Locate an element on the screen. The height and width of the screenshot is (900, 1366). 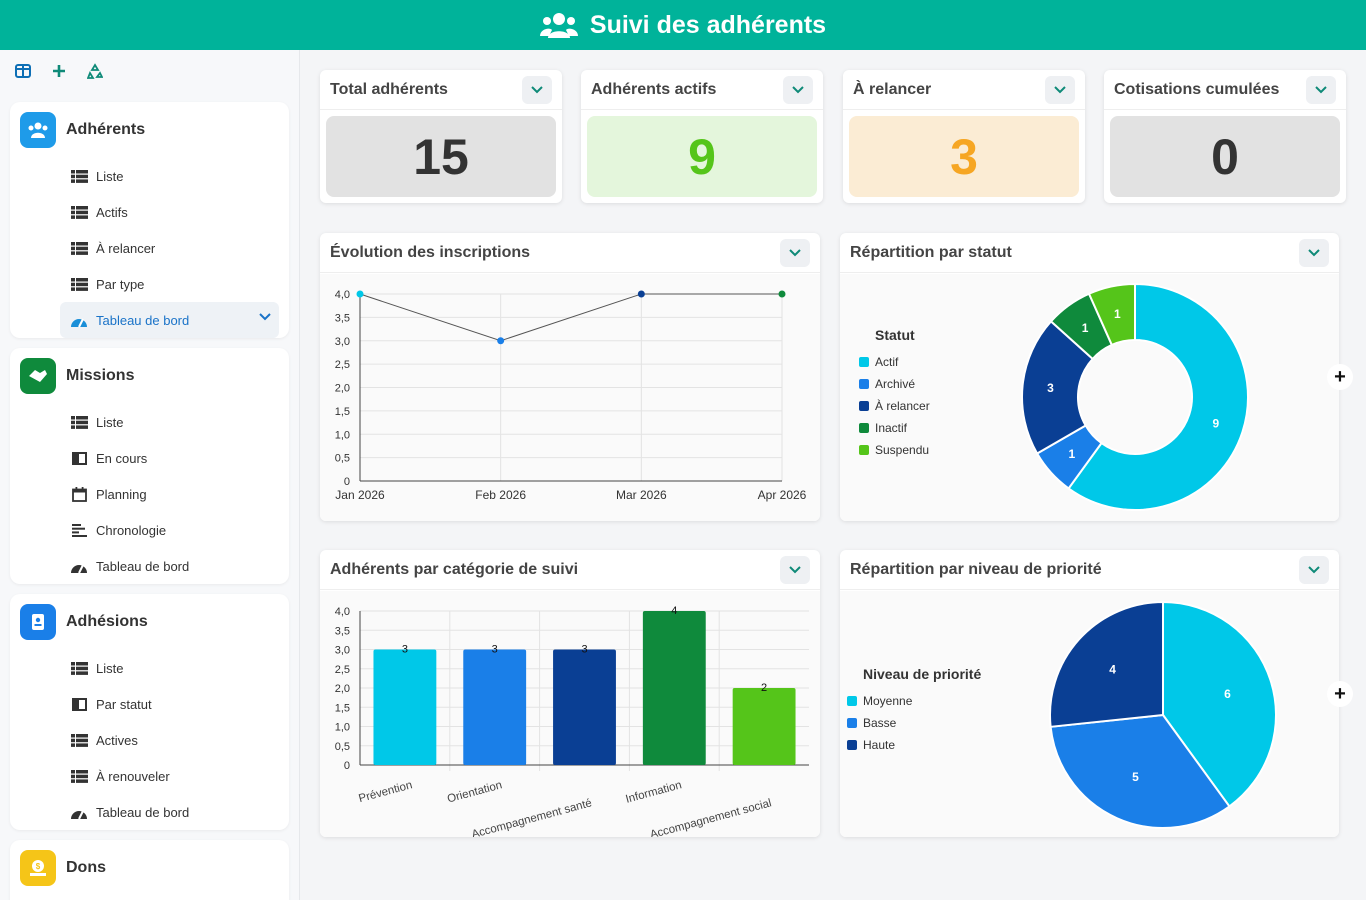
calendar-icon is located at coordinates (79, 494).